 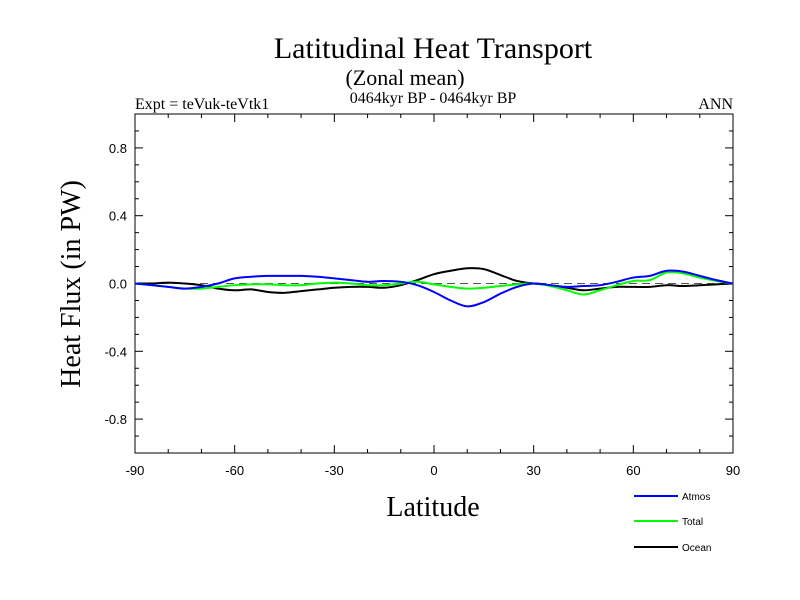 What do you see at coordinates (733, 470) in the screenshot?
I see `x-tick-label: 90` at bounding box center [733, 470].